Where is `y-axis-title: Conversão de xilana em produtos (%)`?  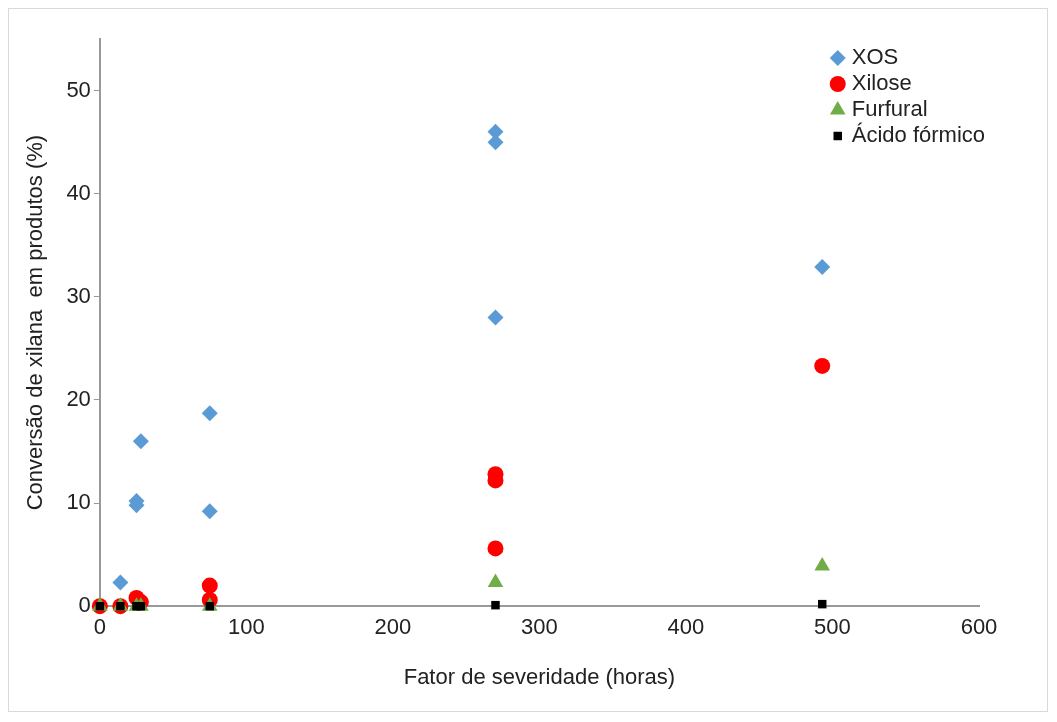 y-axis-title: Conversão de xilana em produtos (%) is located at coordinates (35, 322).